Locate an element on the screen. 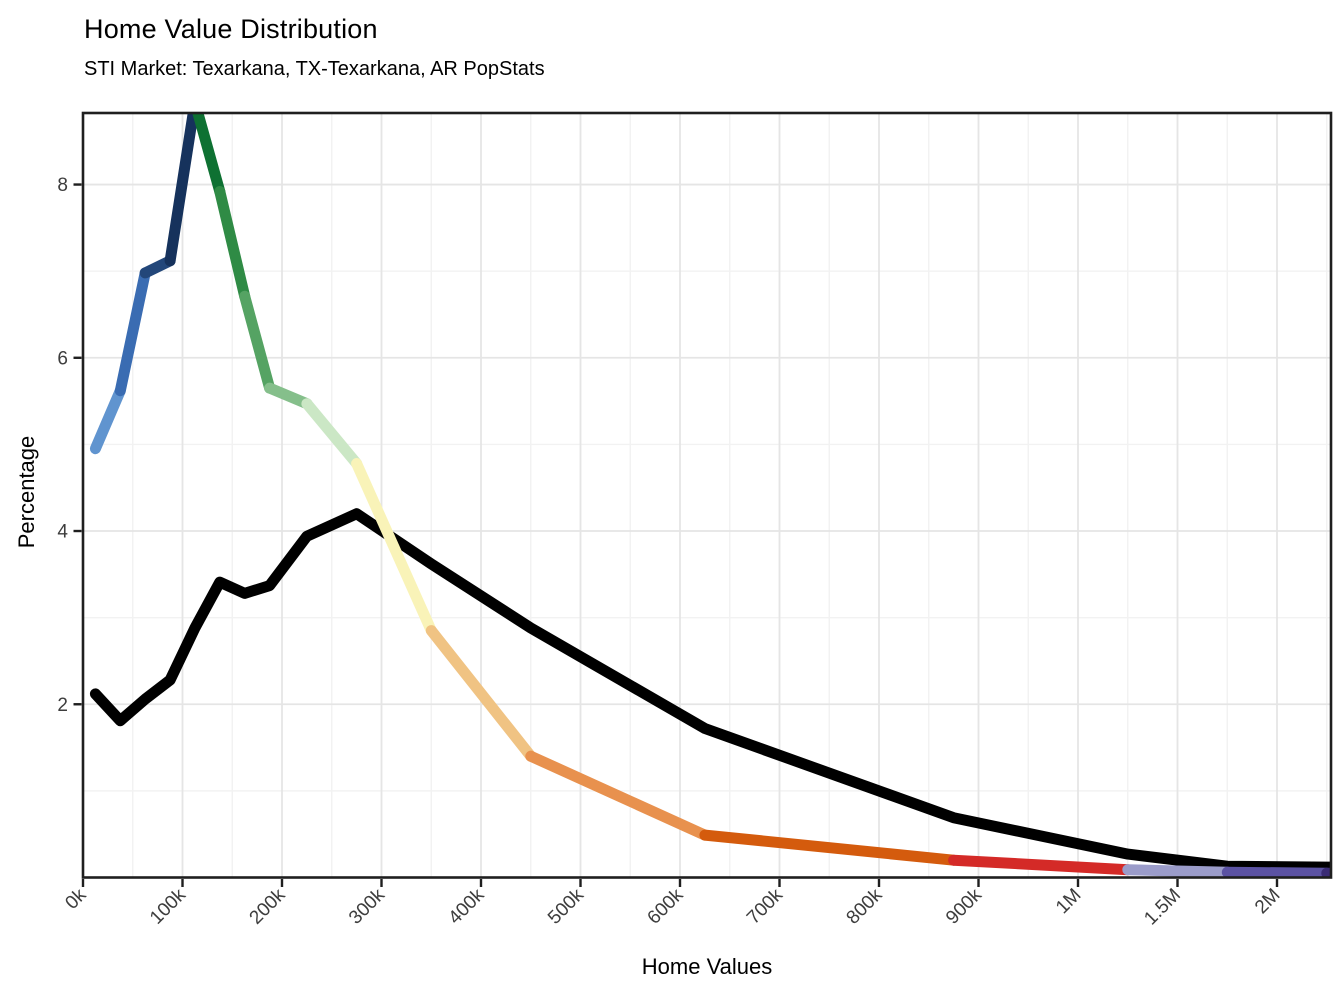  x-tick-label: 500k is located at coordinates (566, 906).